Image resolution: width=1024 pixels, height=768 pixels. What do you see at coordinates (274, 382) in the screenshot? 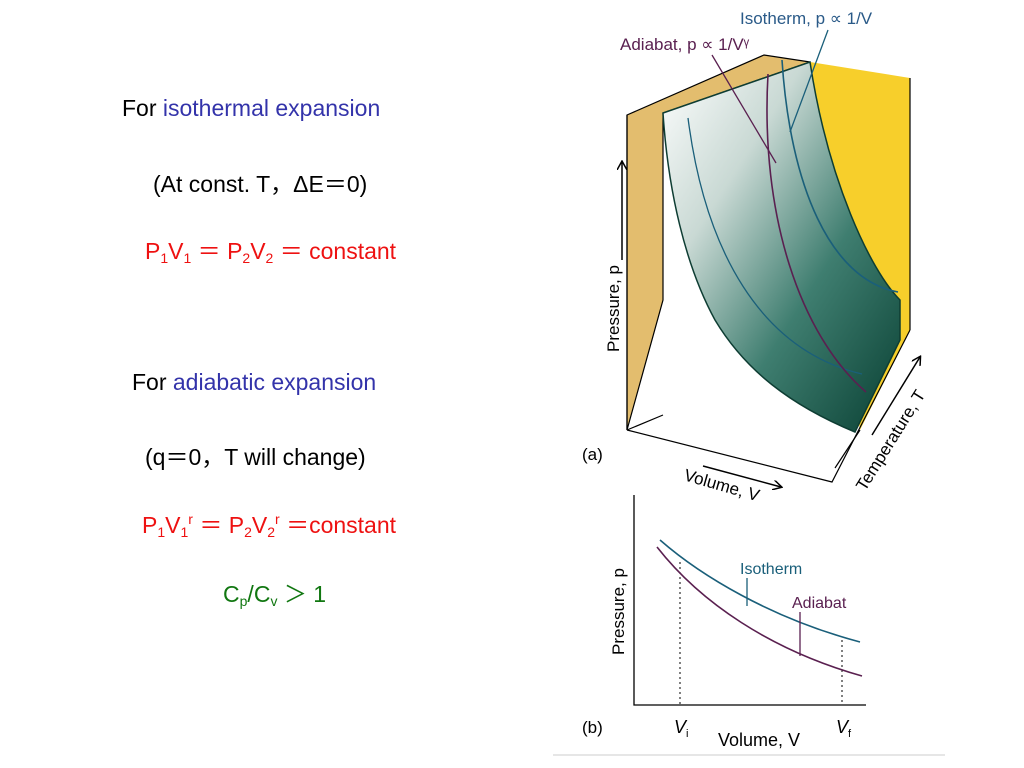
I see `adiabatic-term: adiabatic expansion` at bounding box center [274, 382].